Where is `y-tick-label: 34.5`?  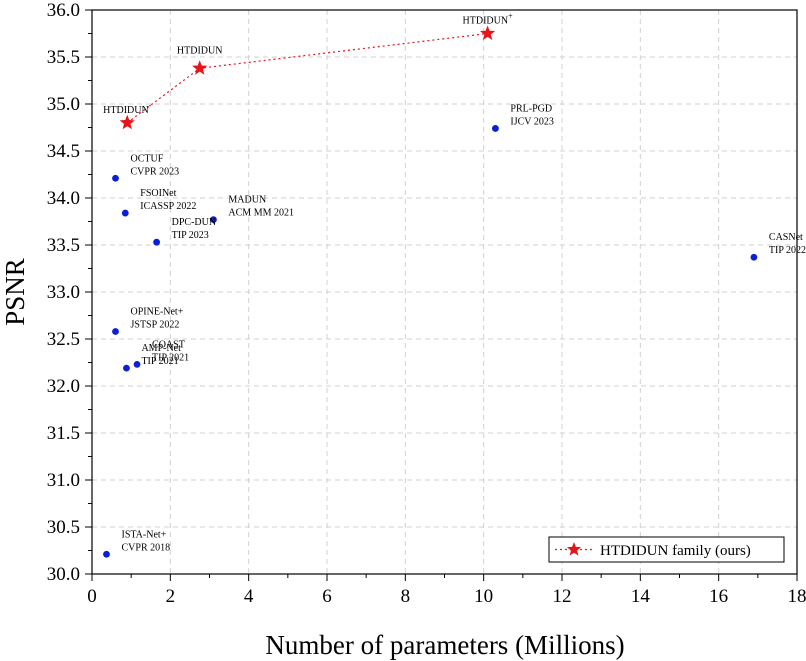
y-tick-label: 34.5 is located at coordinates (63, 151).